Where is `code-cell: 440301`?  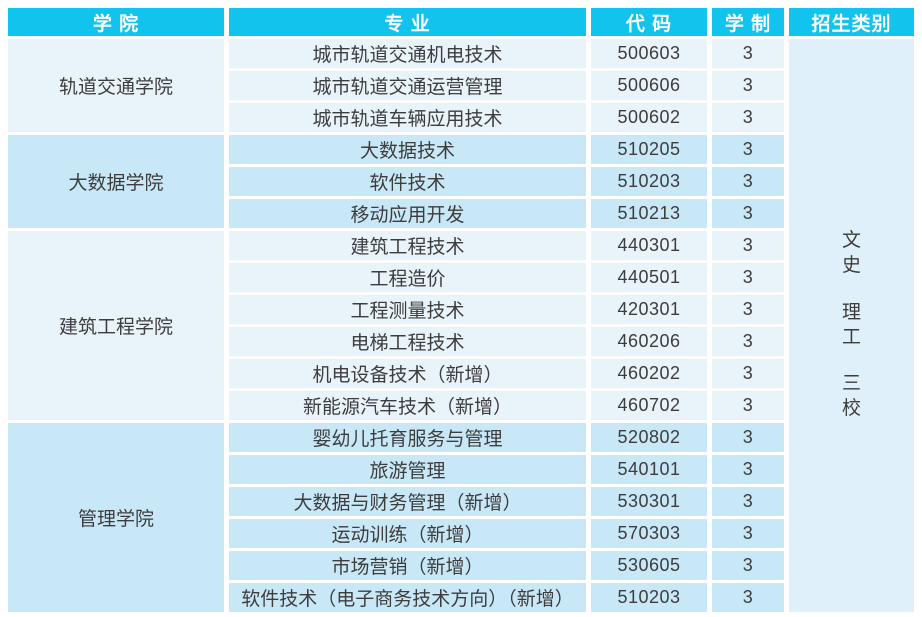 code-cell: 440301 is located at coordinates (649, 245).